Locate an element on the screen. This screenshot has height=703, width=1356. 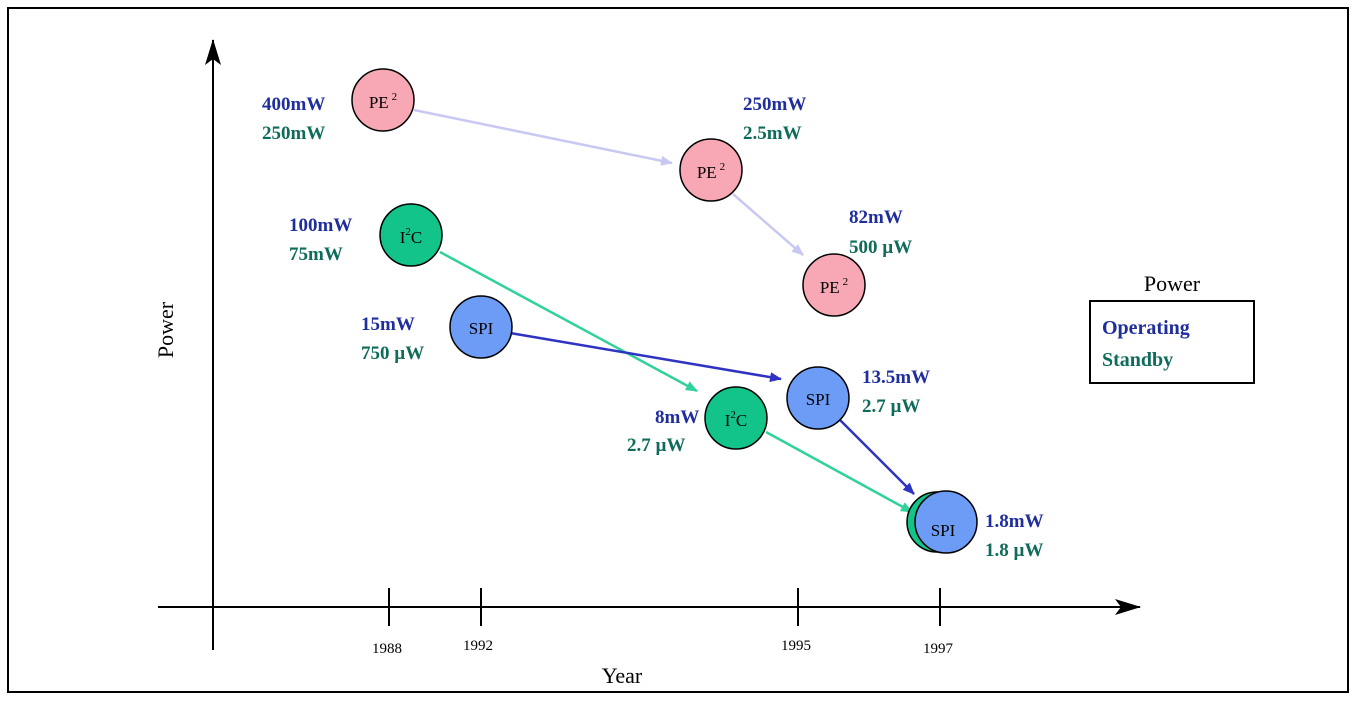
i2c-mid-label: I2C is located at coordinates (736, 419).